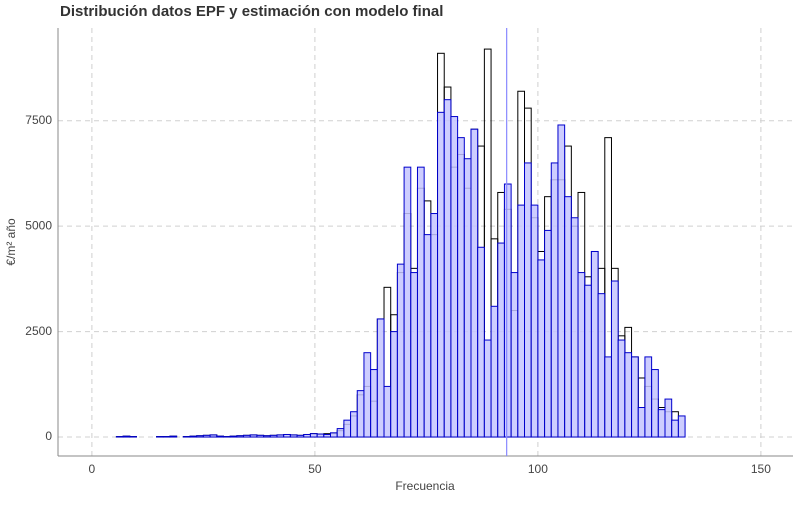  I want to click on y-tick-label: 5000, so click(38, 225).